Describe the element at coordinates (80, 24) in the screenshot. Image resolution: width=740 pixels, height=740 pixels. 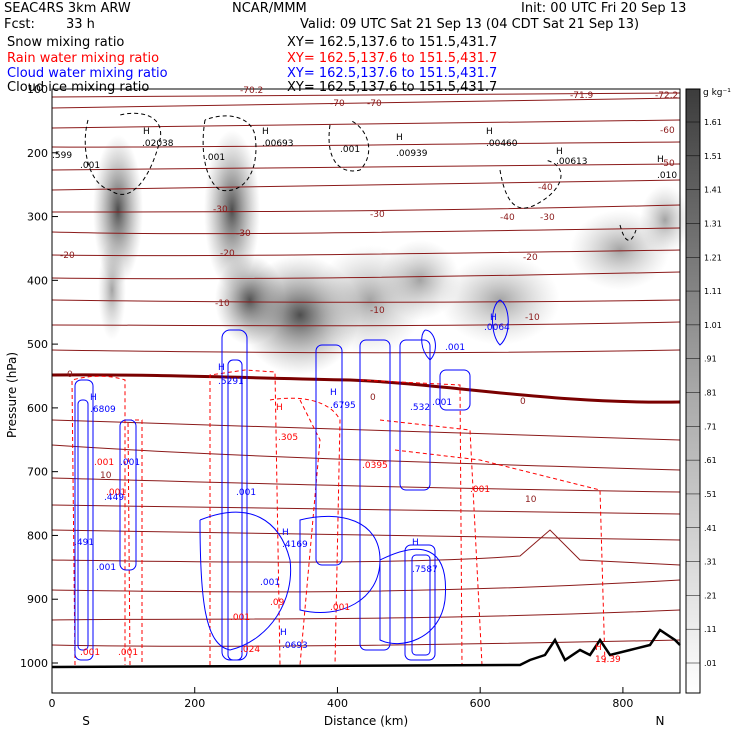
I see `fcst-value: 33 h` at that location.